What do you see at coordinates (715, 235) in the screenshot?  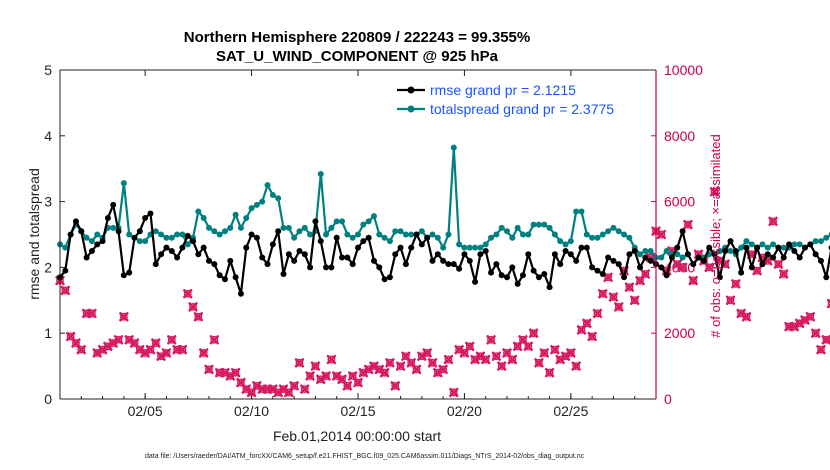 I see `y-axis-label-right: # of obs: o=possible; ×=assimilated` at bounding box center [715, 235].